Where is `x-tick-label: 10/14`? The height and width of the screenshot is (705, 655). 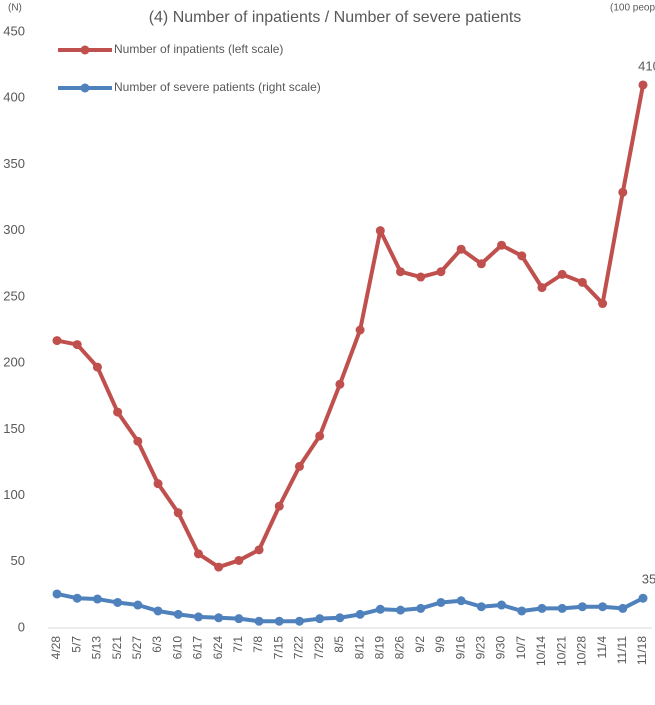
x-tick-label: 10/14 is located at coordinates (541, 651).